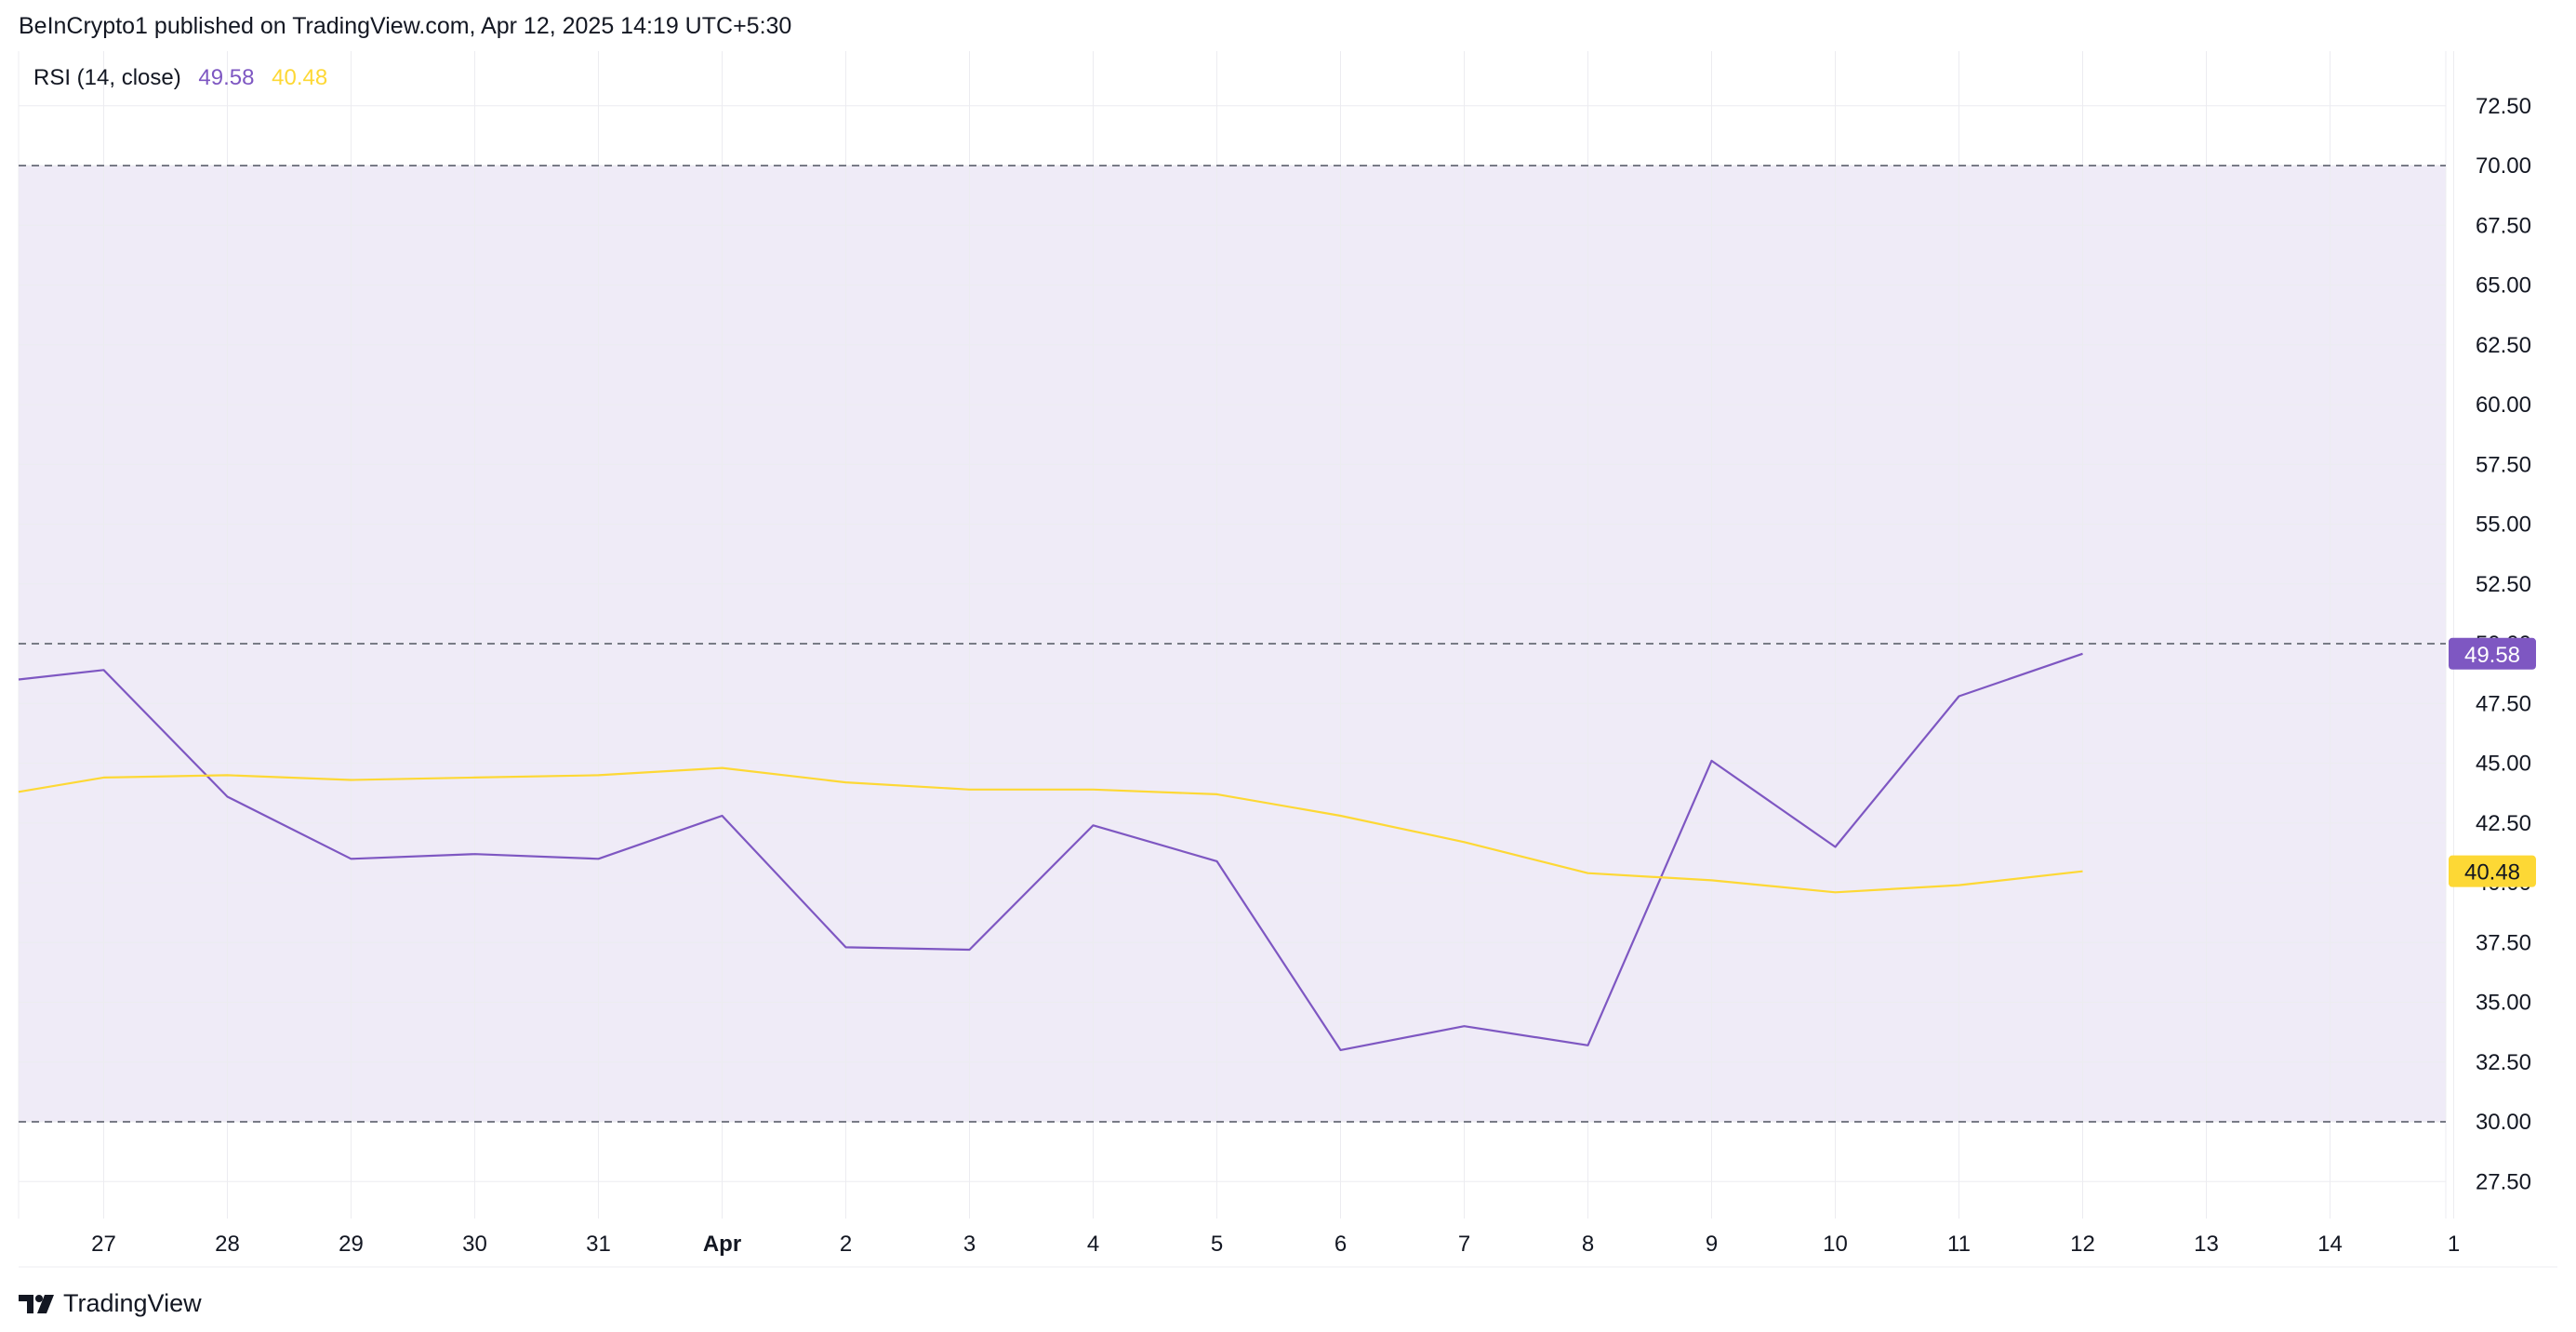  Describe the element at coordinates (2206, 1244) in the screenshot. I see `x-tick-label: 13` at that location.